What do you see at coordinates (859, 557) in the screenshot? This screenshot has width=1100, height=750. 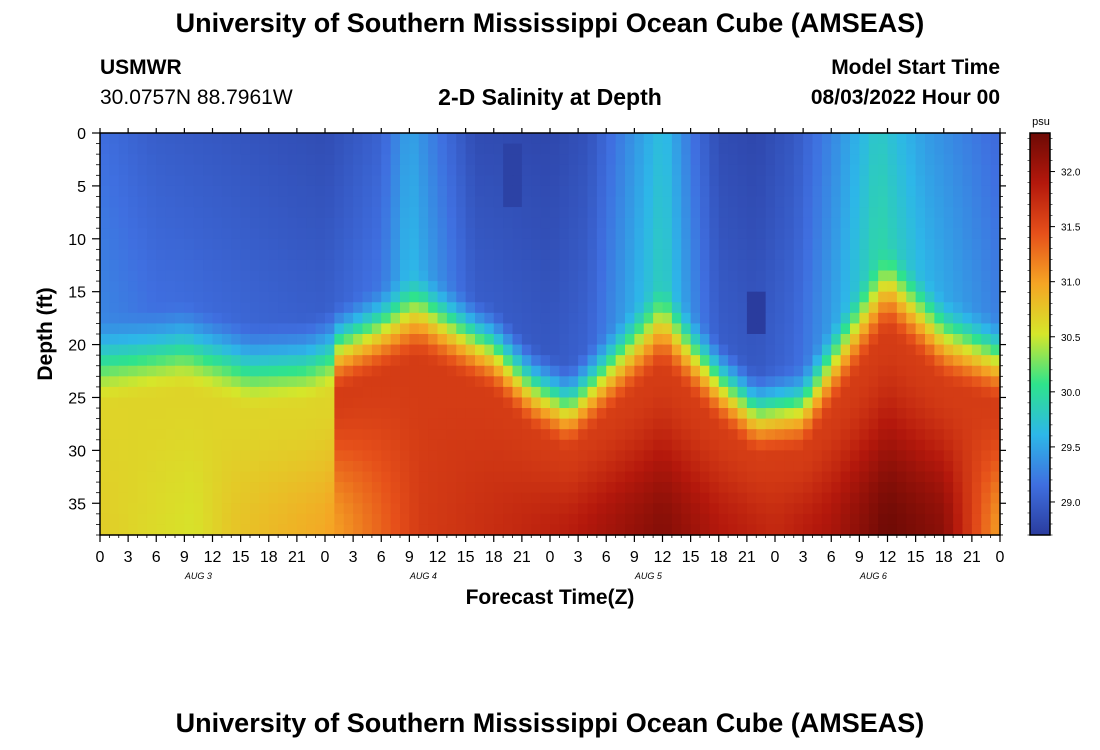 I see `x-tick-label: 9` at bounding box center [859, 557].